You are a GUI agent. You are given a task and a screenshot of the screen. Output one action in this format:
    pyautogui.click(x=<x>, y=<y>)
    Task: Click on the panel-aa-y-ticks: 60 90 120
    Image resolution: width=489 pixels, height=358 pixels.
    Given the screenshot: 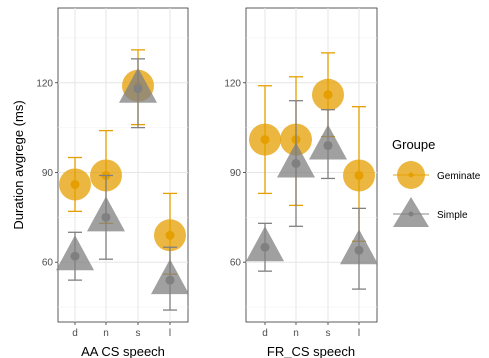 What is the action you would take?
    pyautogui.click(x=47, y=173)
    